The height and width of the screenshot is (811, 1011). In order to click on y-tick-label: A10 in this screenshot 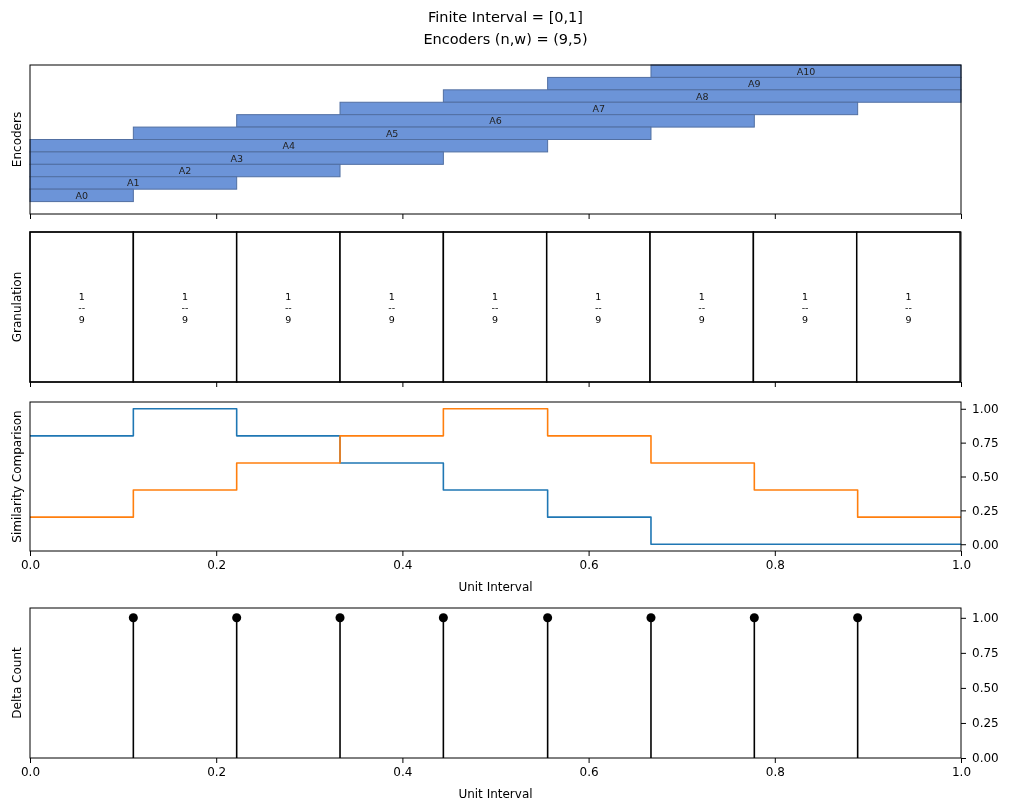, I will do `click(806, 71)`.